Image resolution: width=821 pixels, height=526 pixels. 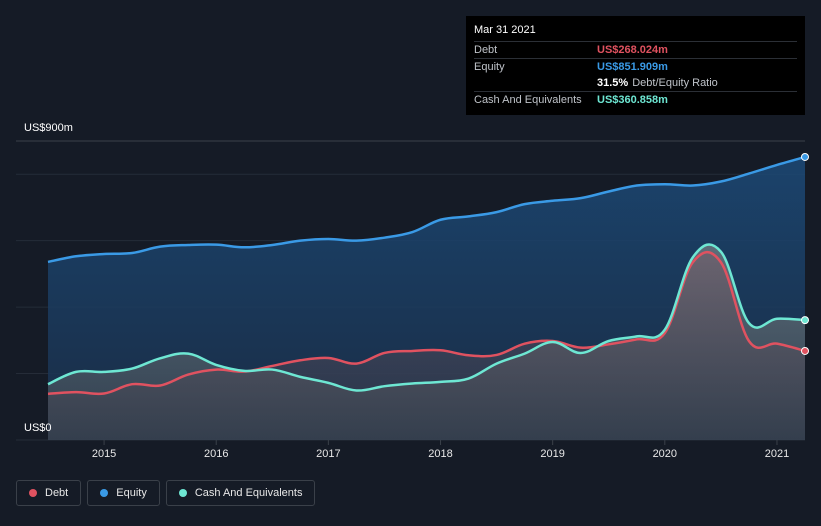 What do you see at coordinates (48, 128) in the screenshot?
I see `y-axis-top-label: US$900m` at bounding box center [48, 128].